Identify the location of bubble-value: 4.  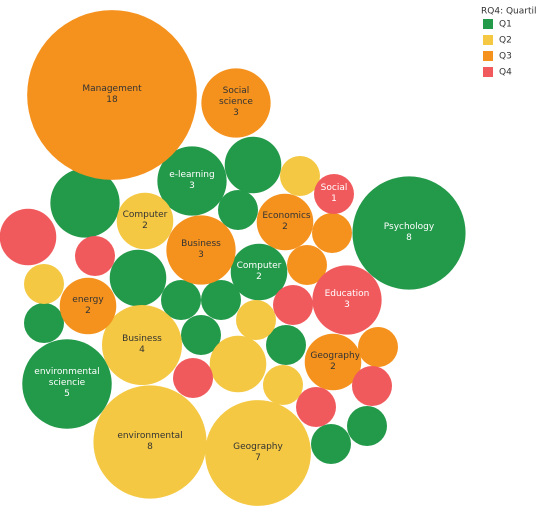
(142, 350).